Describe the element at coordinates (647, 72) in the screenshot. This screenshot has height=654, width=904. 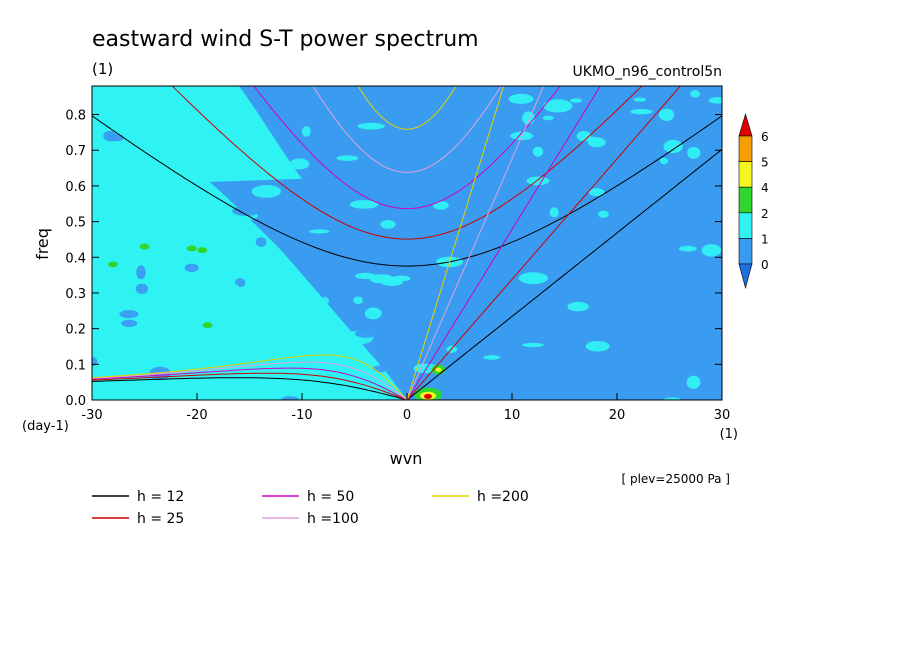
I see `dataset-label: UKMO_n96_control5n` at that location.